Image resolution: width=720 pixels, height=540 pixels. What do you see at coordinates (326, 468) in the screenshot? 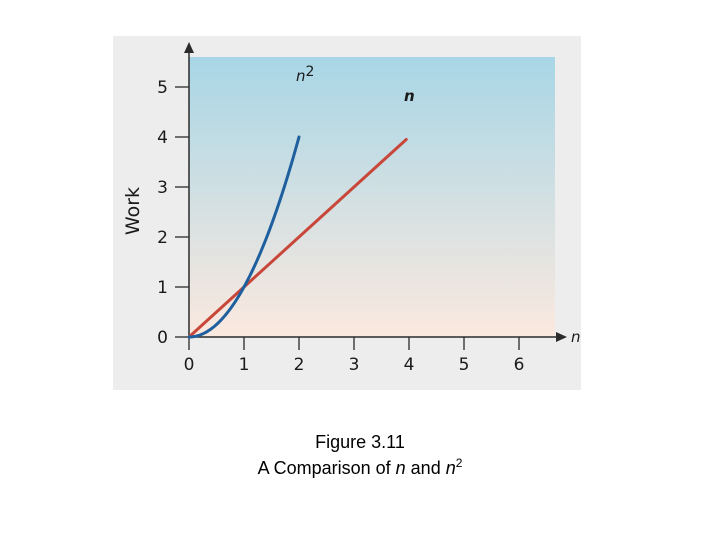
I see `caption-text-prefix: A Comparison of` at bounding box center [326, 468].